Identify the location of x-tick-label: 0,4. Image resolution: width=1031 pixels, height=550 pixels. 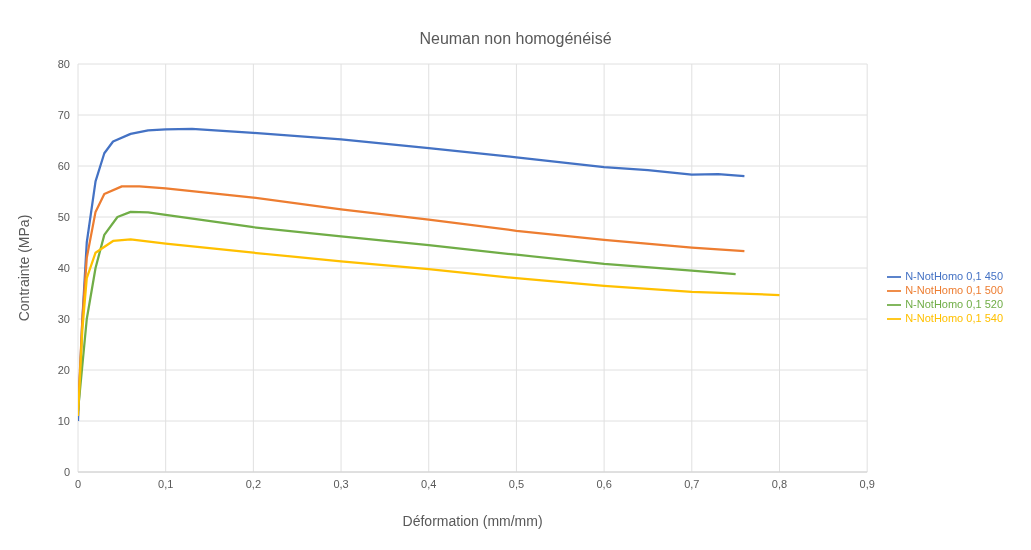
(429, 483).